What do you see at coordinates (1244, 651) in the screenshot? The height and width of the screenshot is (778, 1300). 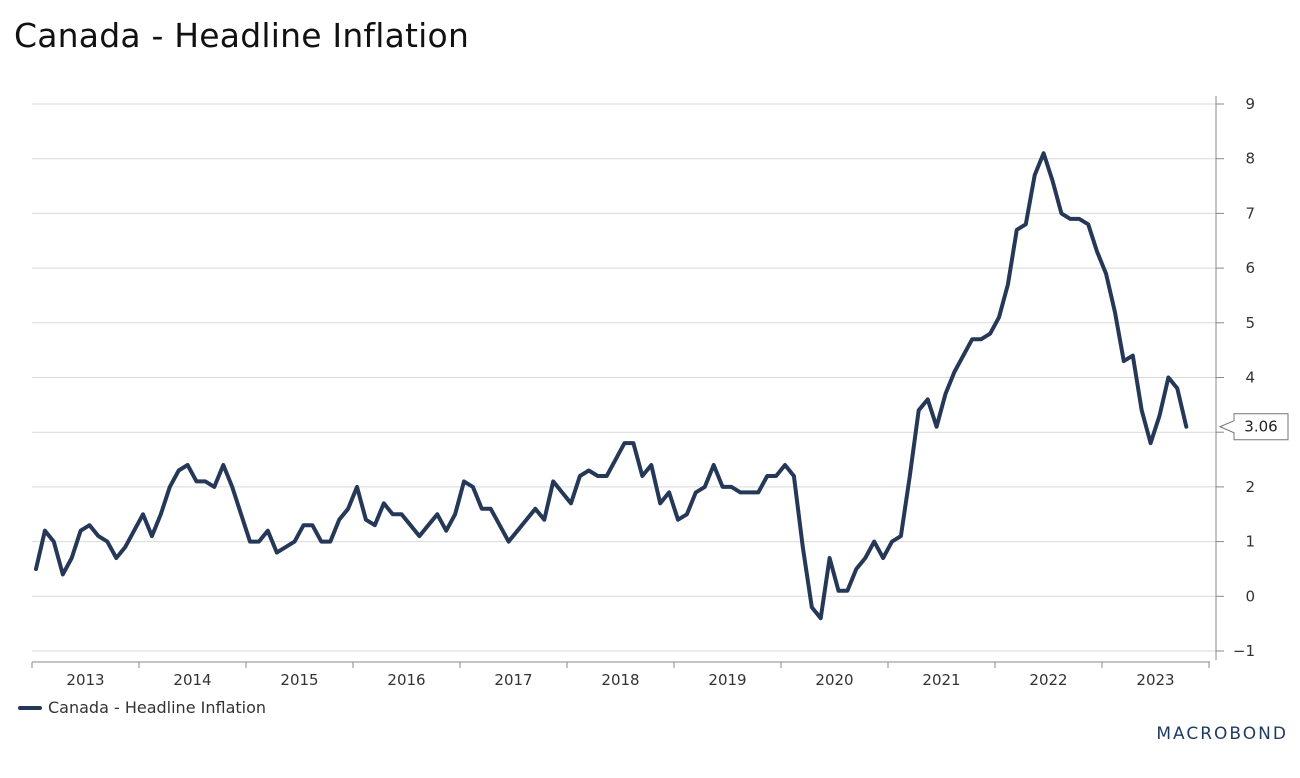 I see `y-tick-label: −1` at bounding box center [1244, 651].